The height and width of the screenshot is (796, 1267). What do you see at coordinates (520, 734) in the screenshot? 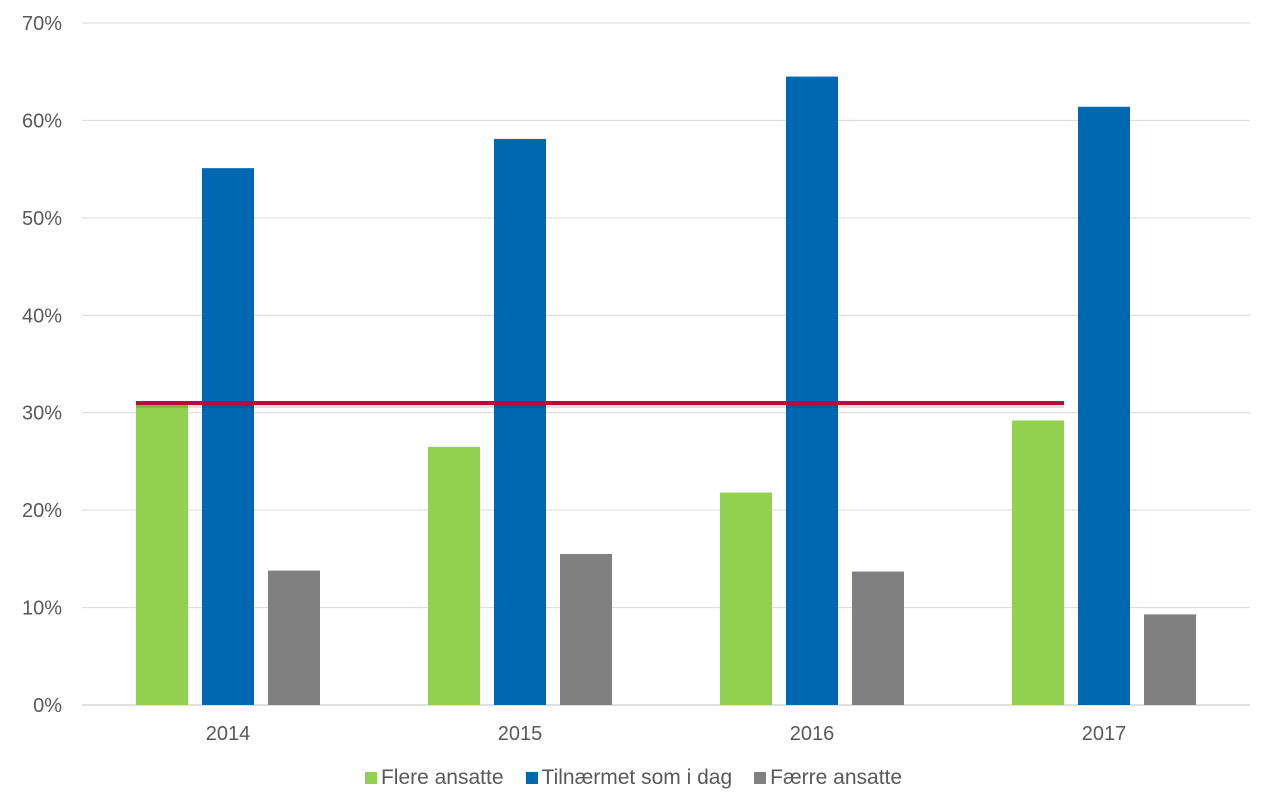
I see `x-tick-label: 2015` at bounding box center [520, 734].